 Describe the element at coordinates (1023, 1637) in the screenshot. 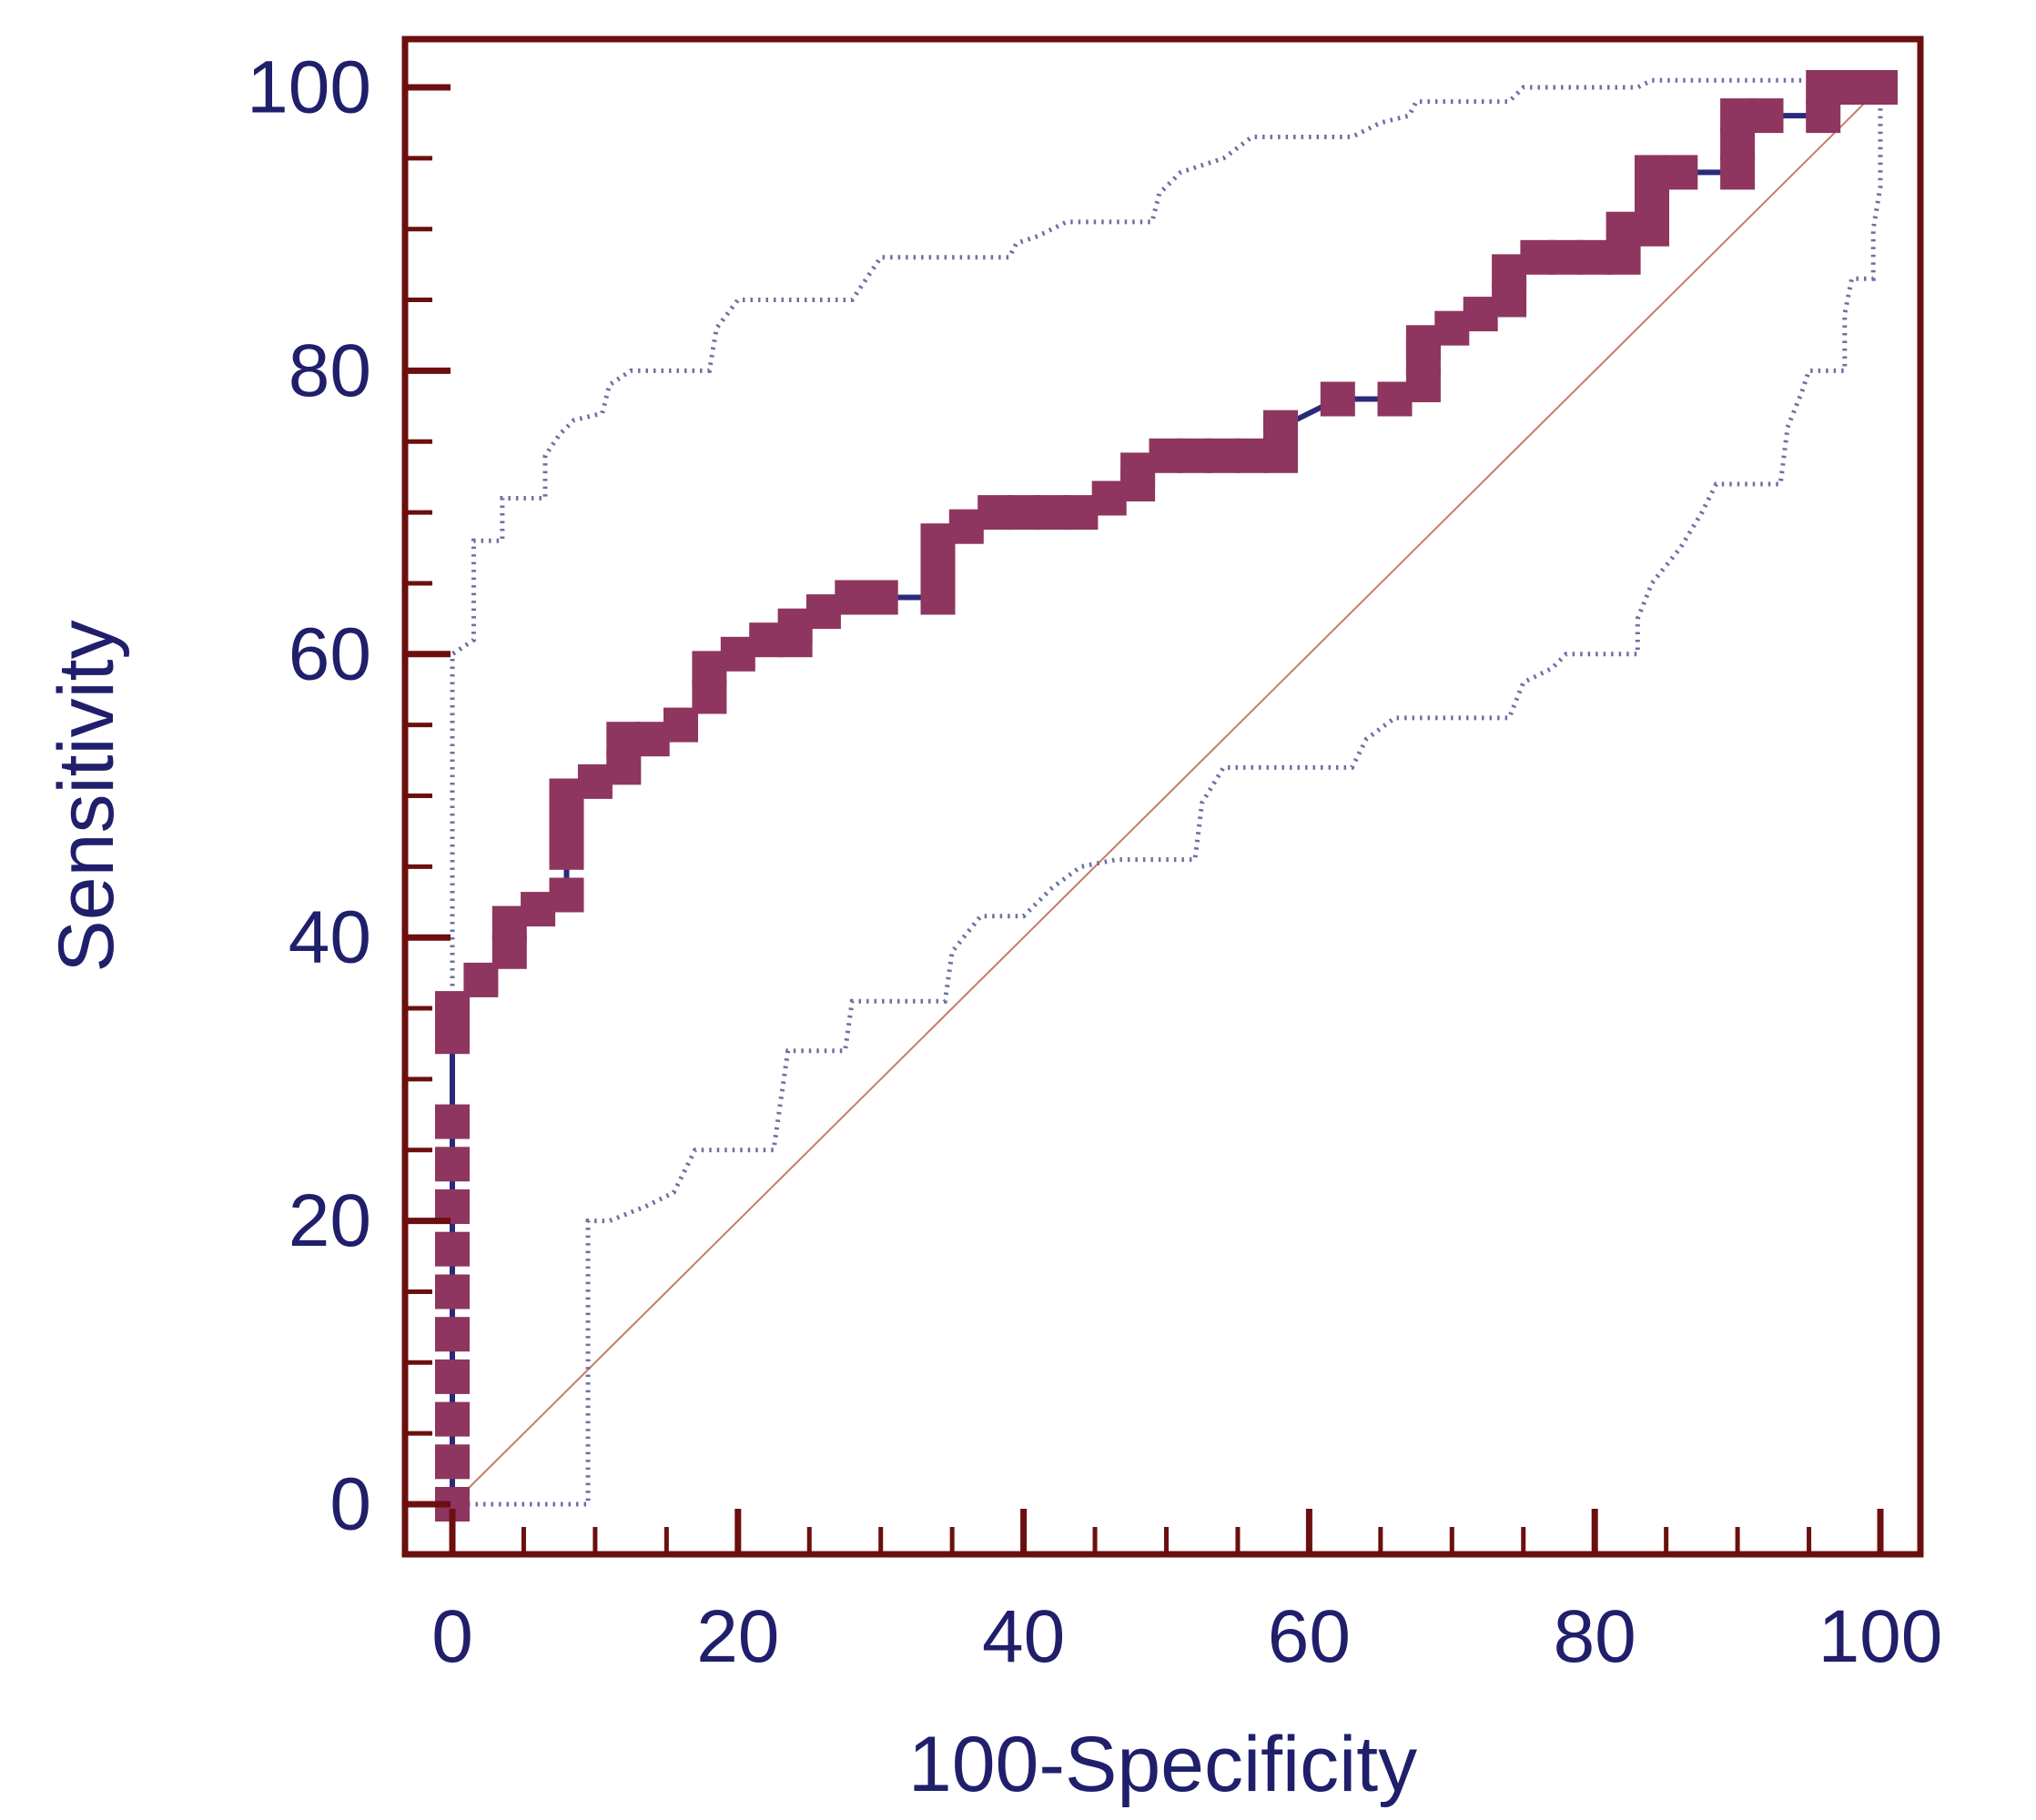

I see `x-tick-label: 40` at that location.